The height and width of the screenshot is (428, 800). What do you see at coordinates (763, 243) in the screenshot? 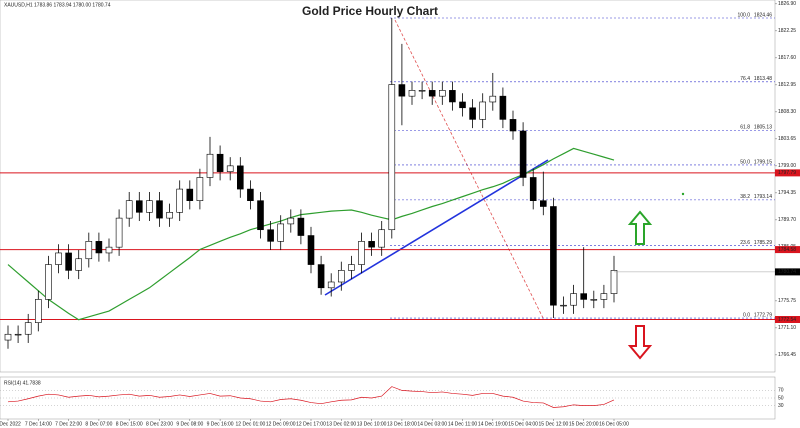
I see `fib-price: 1785.29` at bounding box center [763, 243].